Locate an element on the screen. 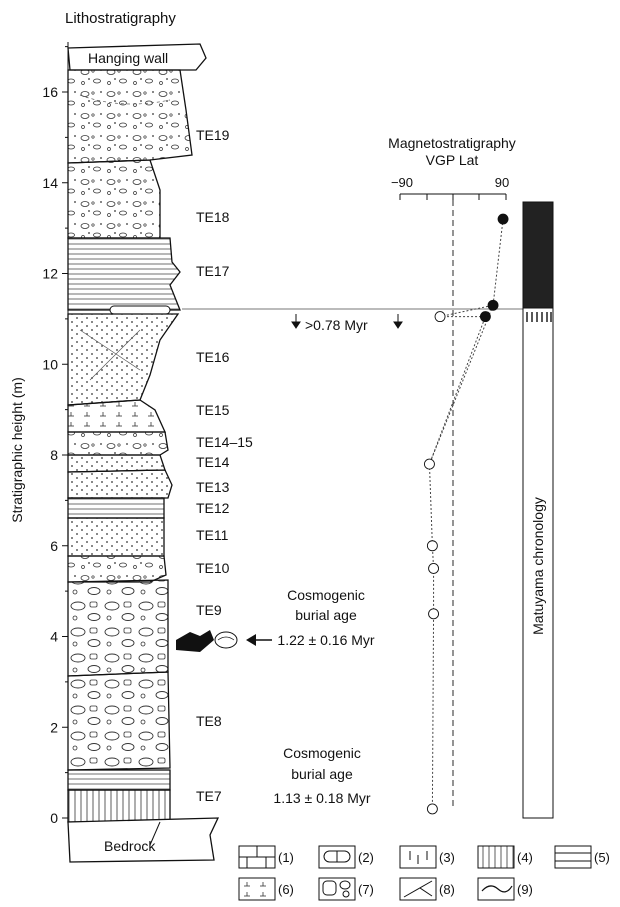  vgp-tick-left: −90 is located at coordinates (402, 182).